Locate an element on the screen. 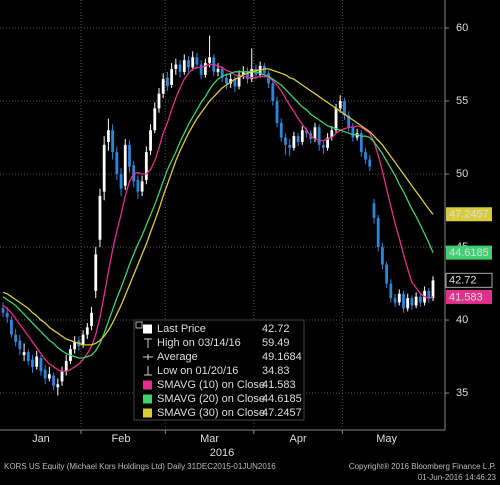  legend-box is located at coordinates (219, 370).